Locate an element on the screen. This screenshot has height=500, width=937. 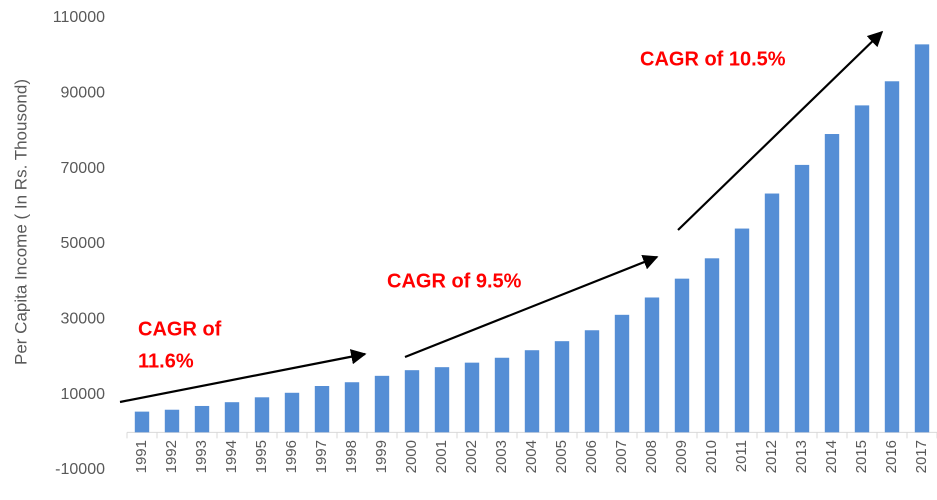
y-tick-label: 30000 is located at coordinates (83, 319).